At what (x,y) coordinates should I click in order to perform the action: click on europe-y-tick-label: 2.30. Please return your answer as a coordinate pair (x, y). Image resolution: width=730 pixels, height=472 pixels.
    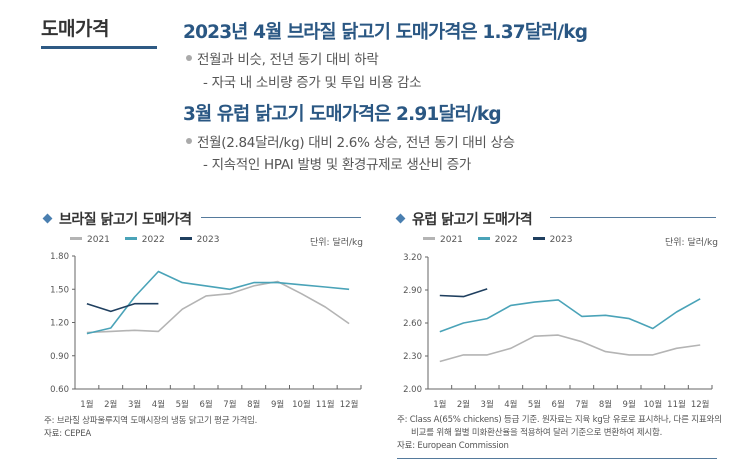
    Looking at the image, I should click on (412, 357).